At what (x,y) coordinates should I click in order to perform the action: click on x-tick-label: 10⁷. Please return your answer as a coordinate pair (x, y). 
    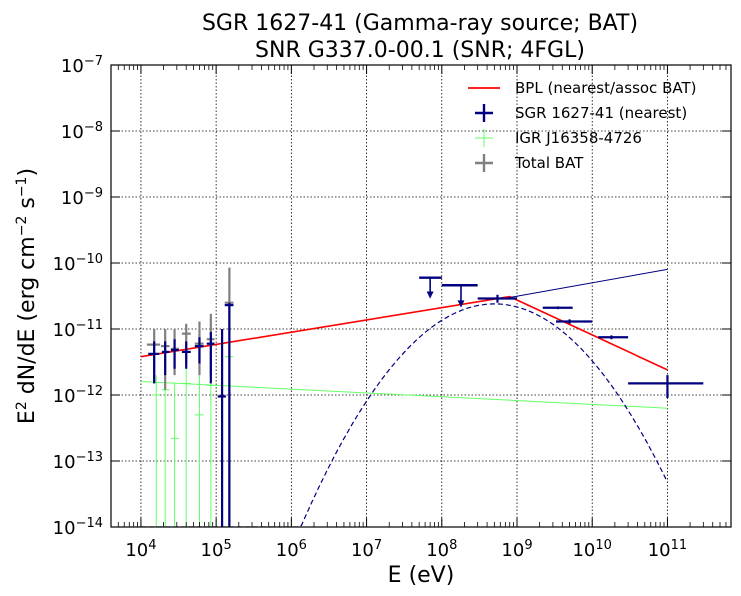
    Looking at the image, I should click on (366, 550).